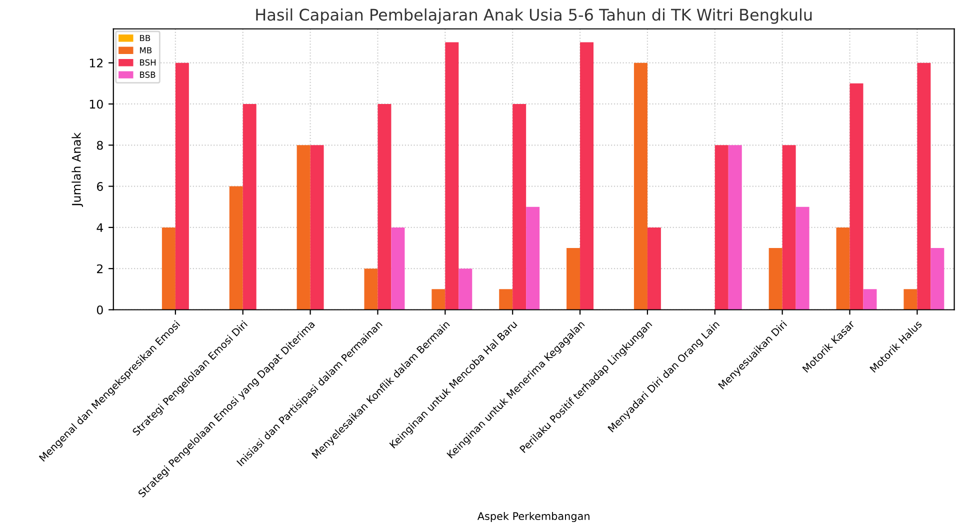  Describe the element at coordinates (145, 38) in the screenshot. I see `legend-label: BB` at that location.